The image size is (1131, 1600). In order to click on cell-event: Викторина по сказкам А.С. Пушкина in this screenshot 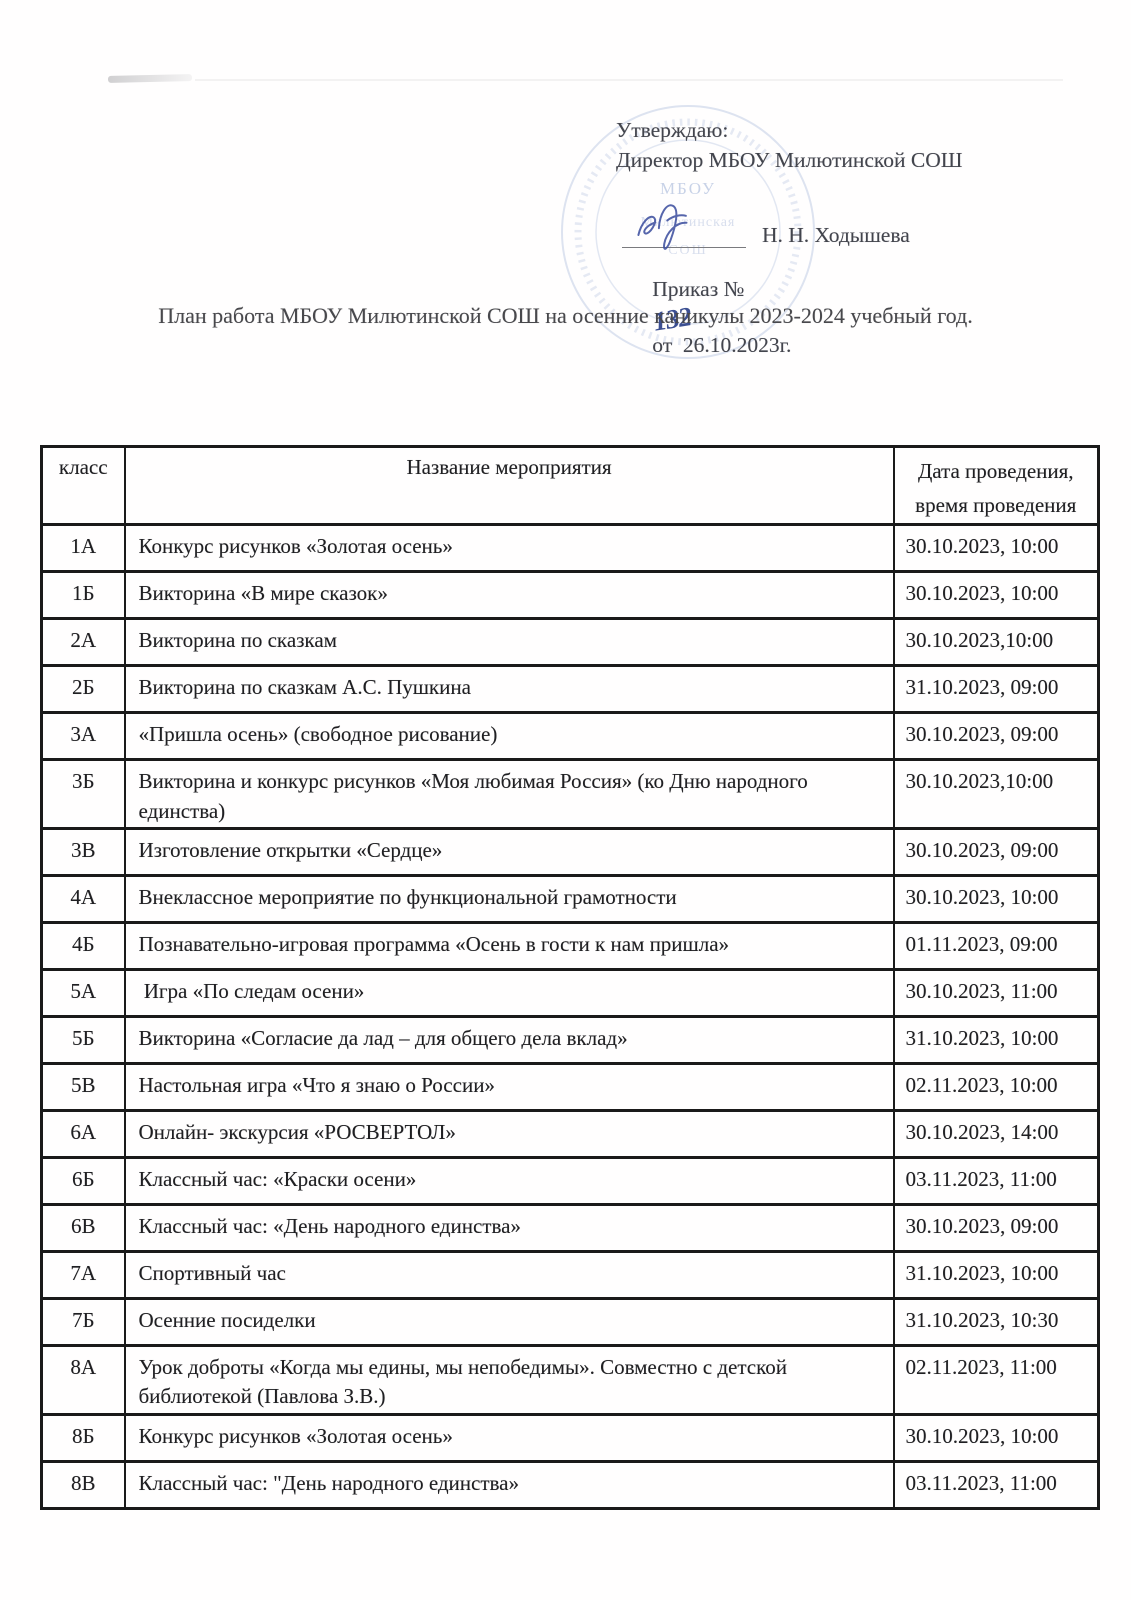, I will do `click(509, 689)`.